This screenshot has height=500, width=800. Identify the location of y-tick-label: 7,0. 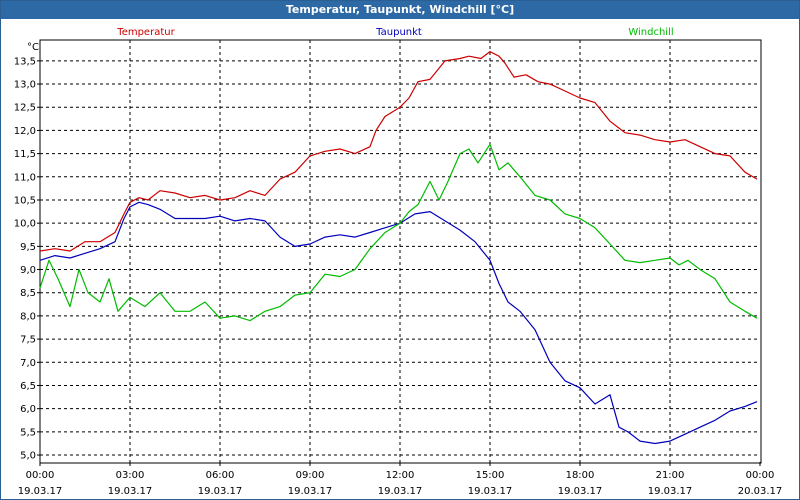
(28, 363).